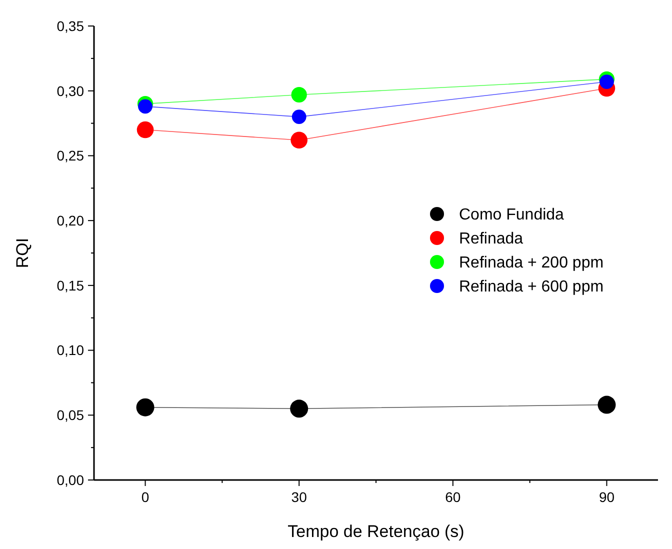 This screenshot has height=549, width=672. Describe the element at coordinates (70, 415) in the screenshot. I see `y-tick-label: 0,05` at that location.